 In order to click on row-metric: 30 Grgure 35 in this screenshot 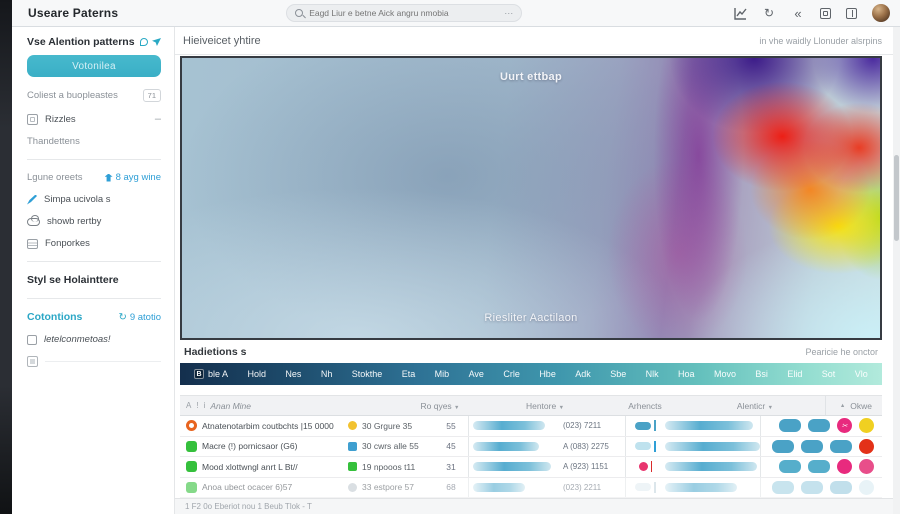, I will do `click(387, 425)`.